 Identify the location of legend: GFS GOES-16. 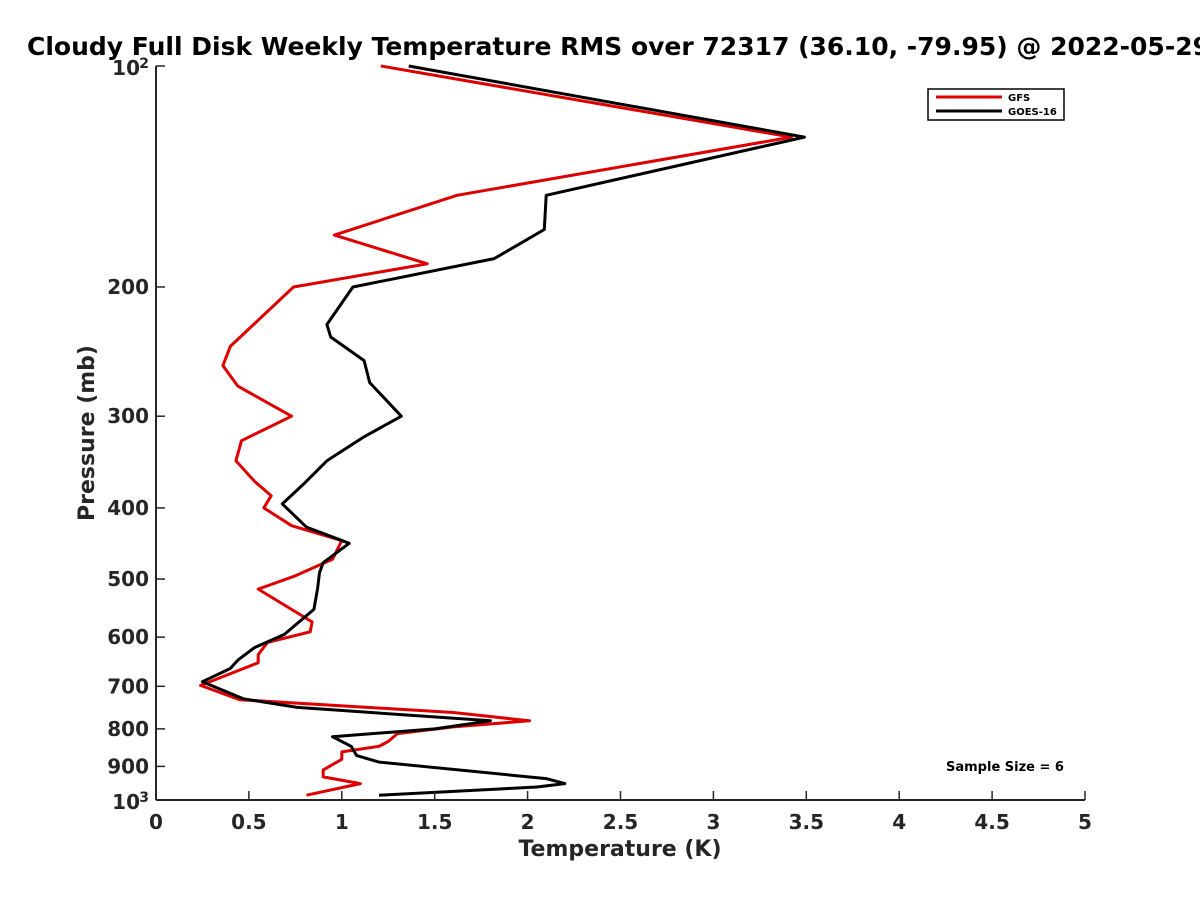
(996, 104).